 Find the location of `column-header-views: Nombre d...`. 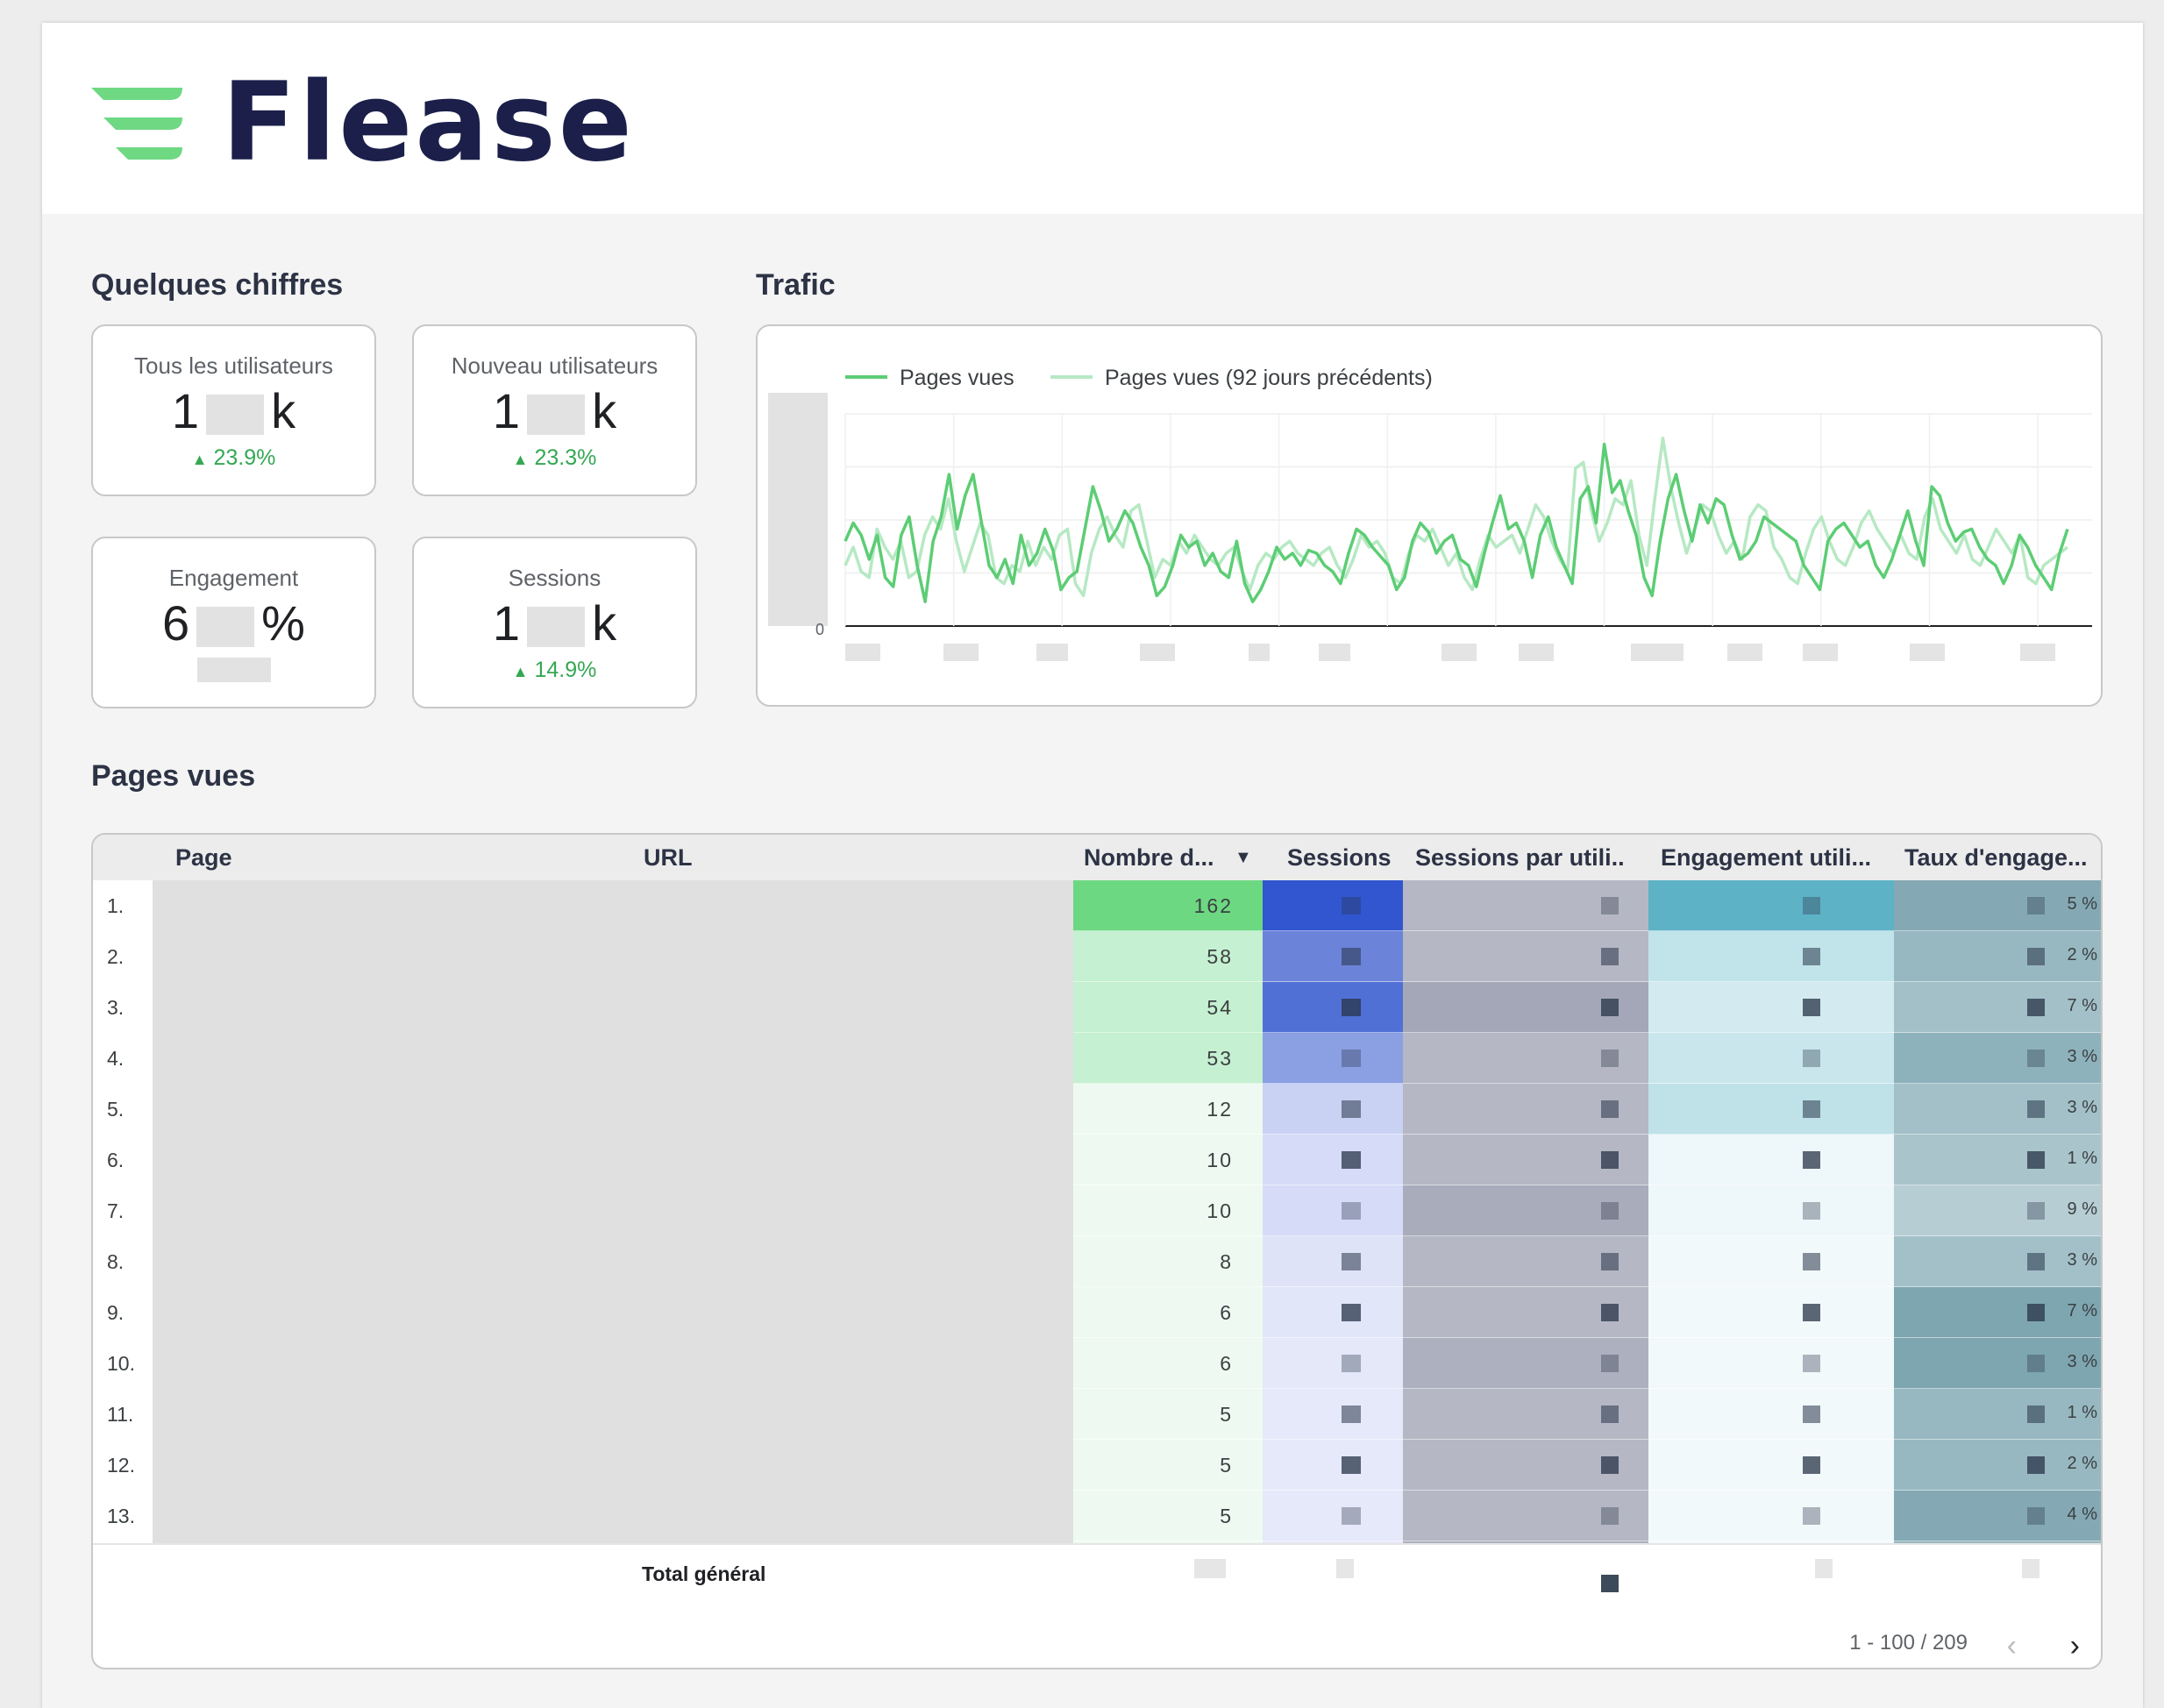

column-header-views: Nombre d... is located at coordinates (1149, 857).